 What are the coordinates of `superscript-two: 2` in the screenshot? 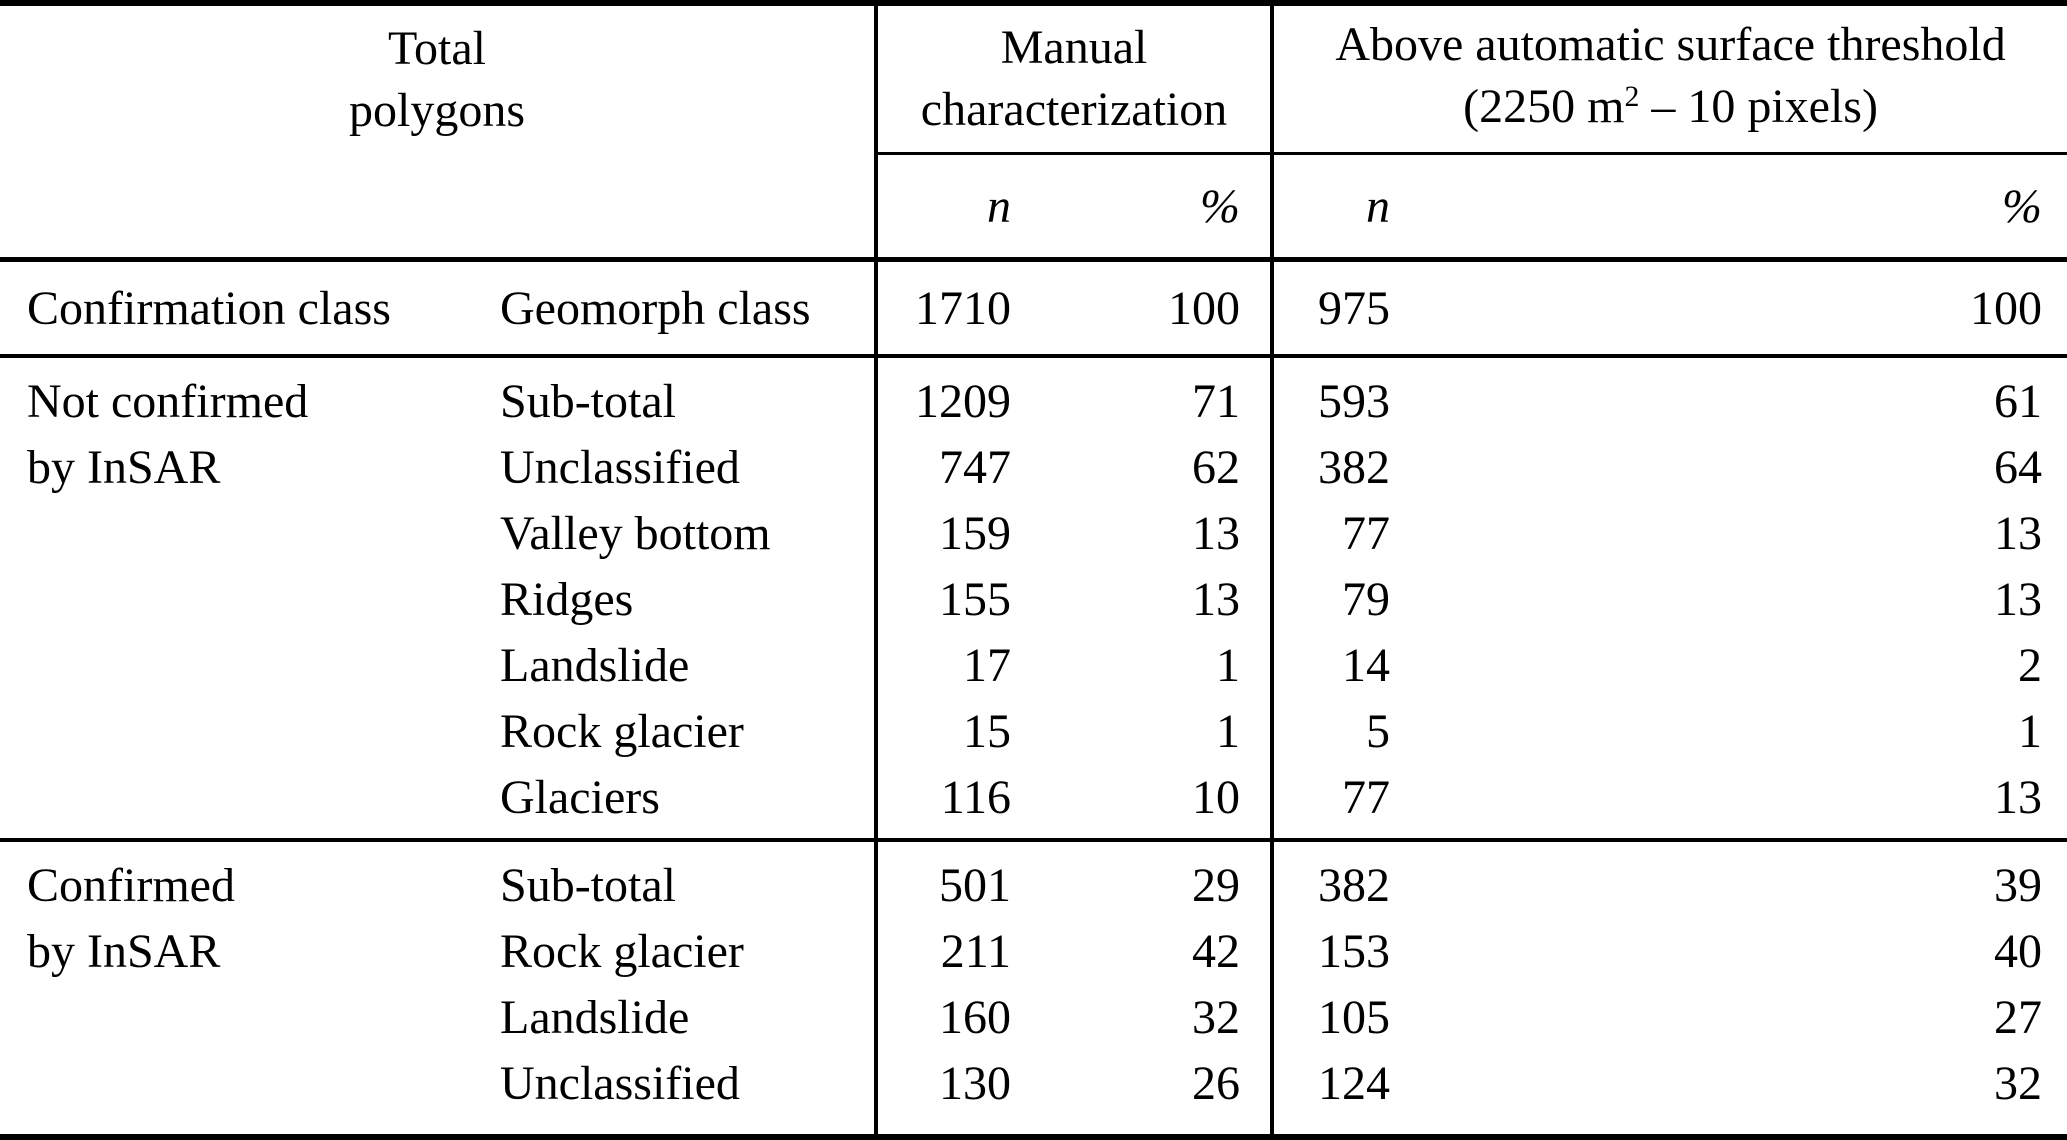 It's located at (1632, 96).